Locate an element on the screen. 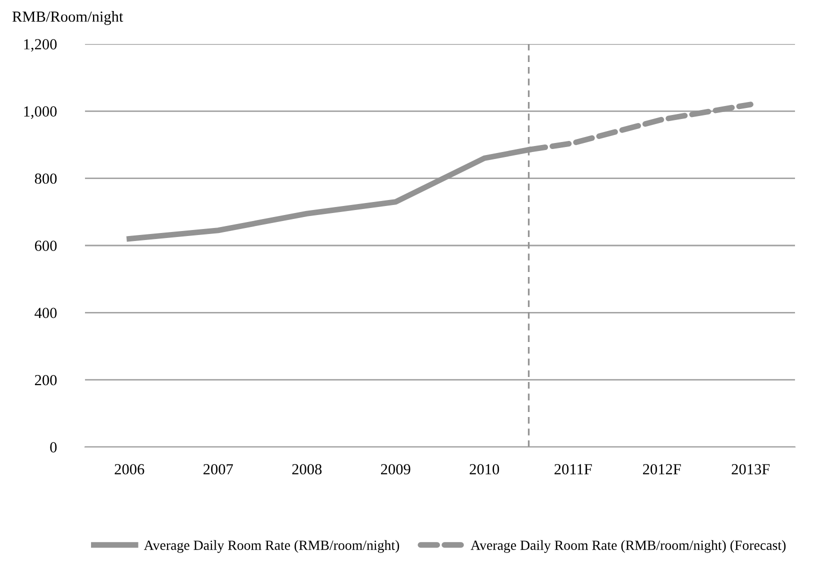 This screenshot has width=817, height=563. x-tick-label: 2008 is located at coordinates (307, 469).